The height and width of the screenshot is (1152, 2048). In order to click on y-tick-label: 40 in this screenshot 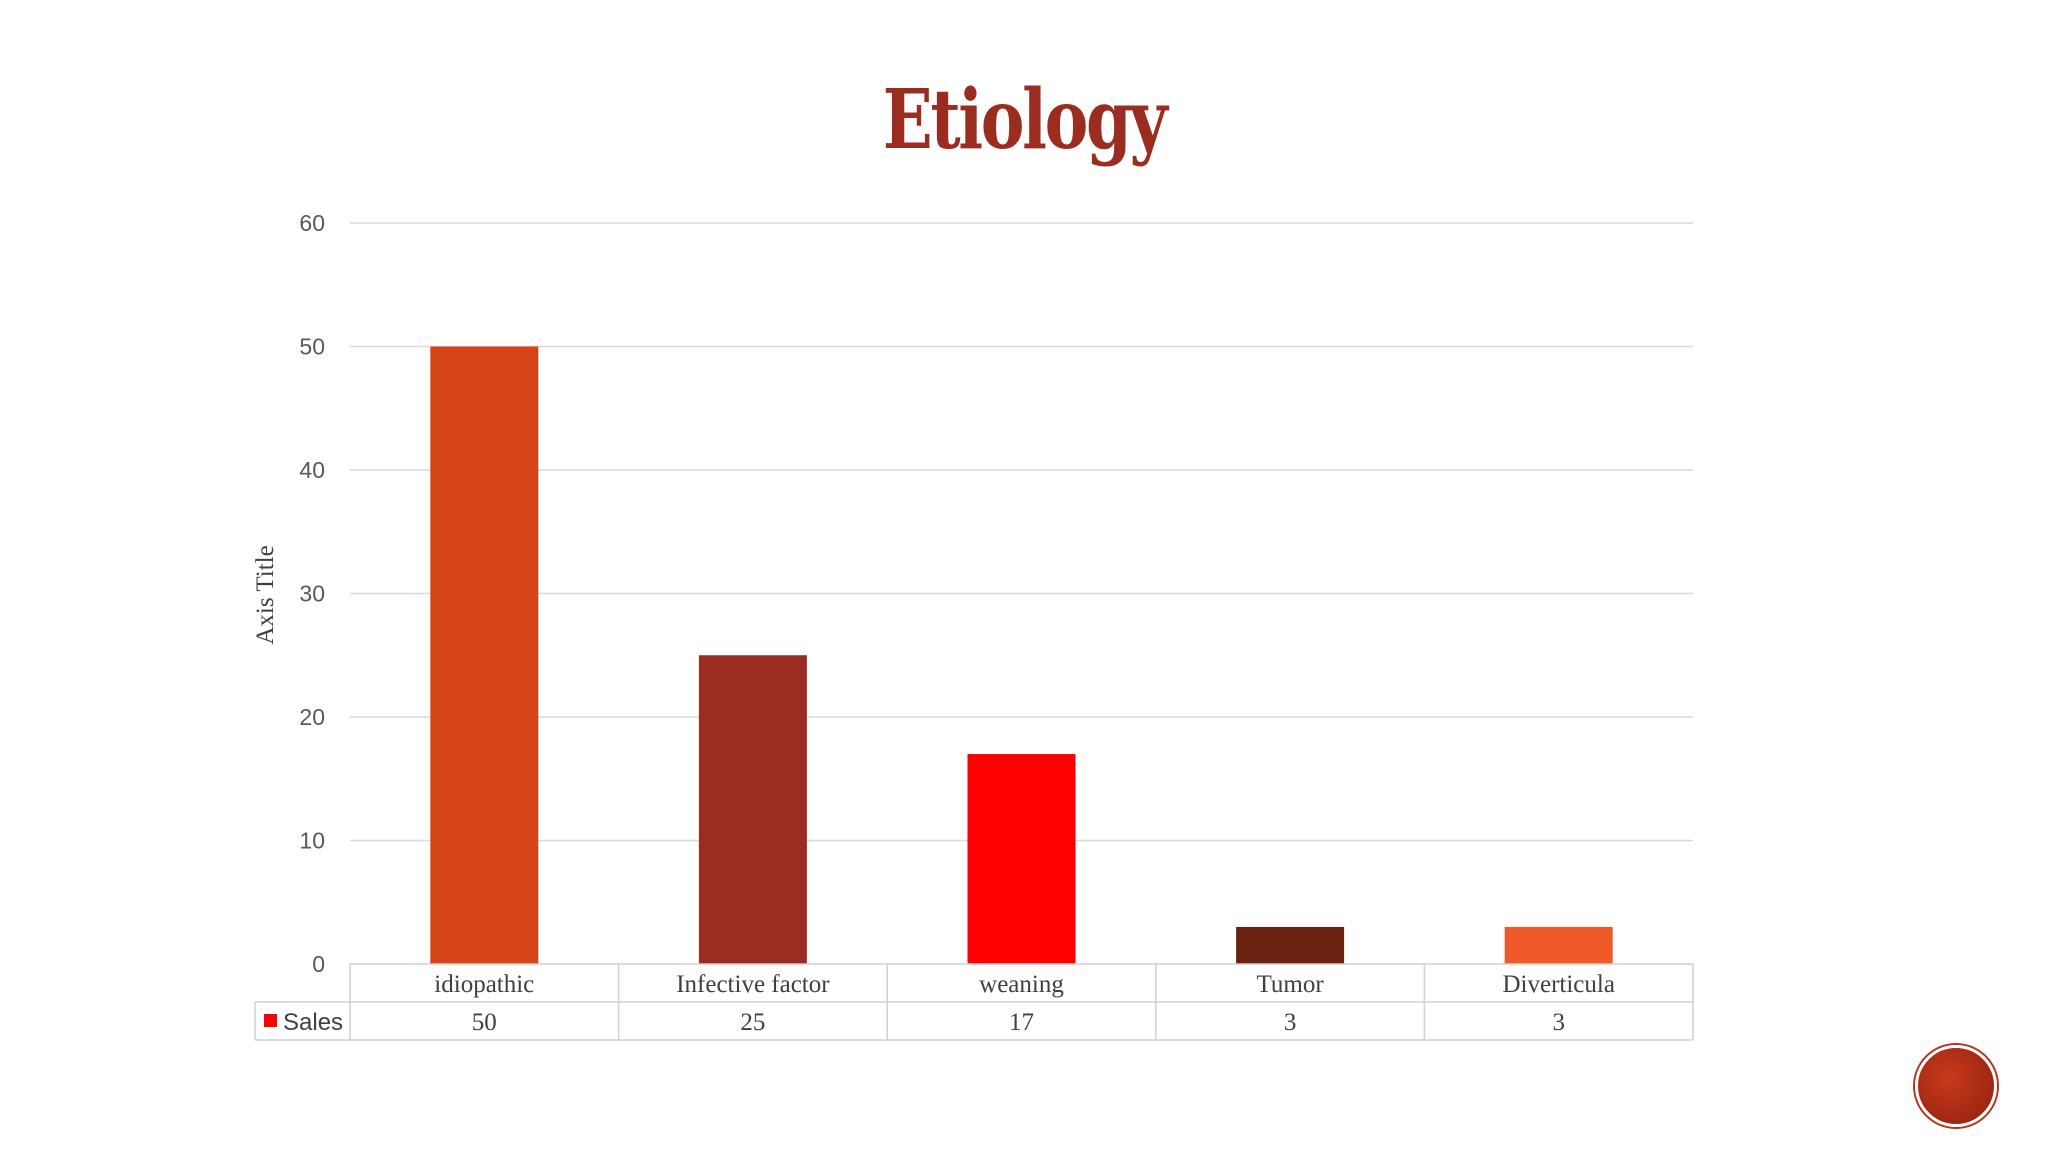, I will do `click(312, 470)`.